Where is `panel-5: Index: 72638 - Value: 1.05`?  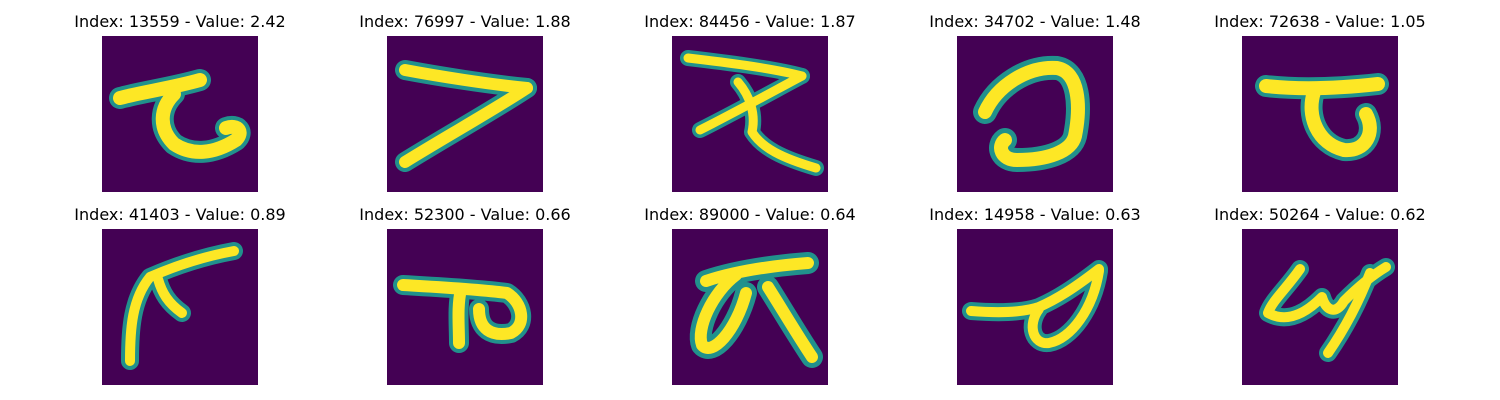
panel-5: Index: 72638 - Value: 1.05 is located at coordinates (1320, 96).